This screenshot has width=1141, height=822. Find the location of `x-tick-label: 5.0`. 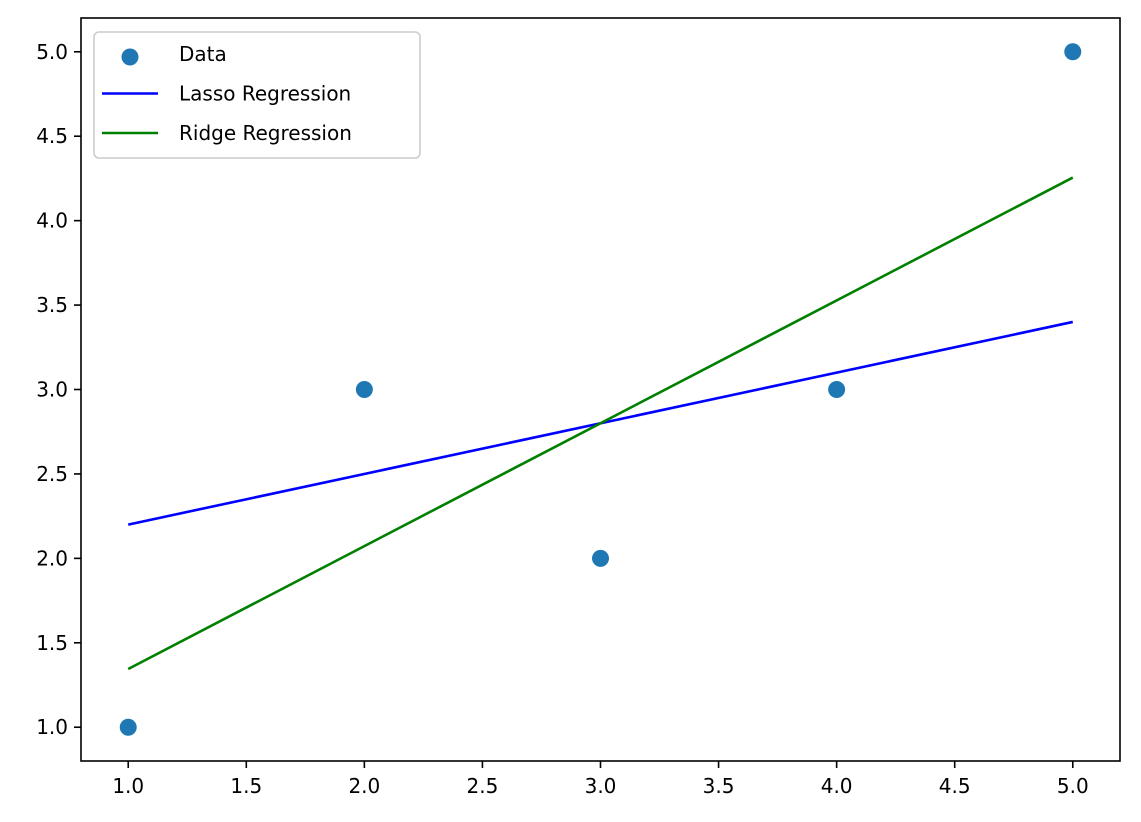

x-tick-label: 5.0 is located at coordinates (1073, 786).